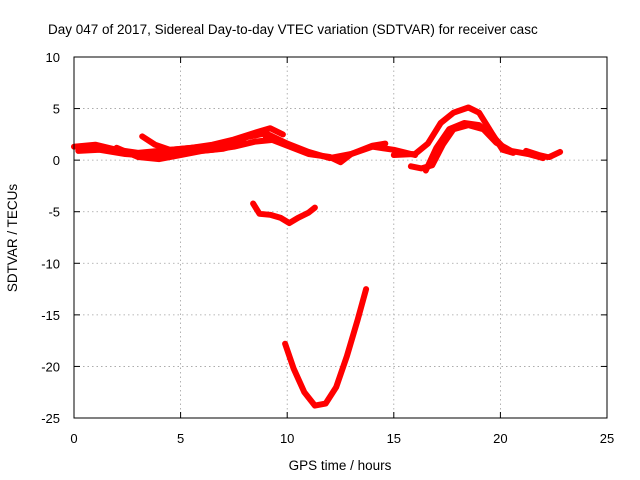  What do you see at coordinates (326, 347) in the screenshot?
I see `series-track-l` at bounding box center [326, 347].